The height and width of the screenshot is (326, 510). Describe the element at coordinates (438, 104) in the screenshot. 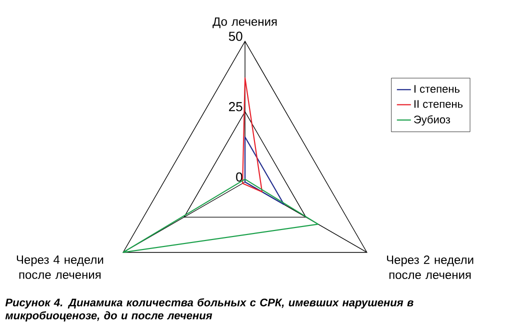

I see `legend-label: II степень` at that location.